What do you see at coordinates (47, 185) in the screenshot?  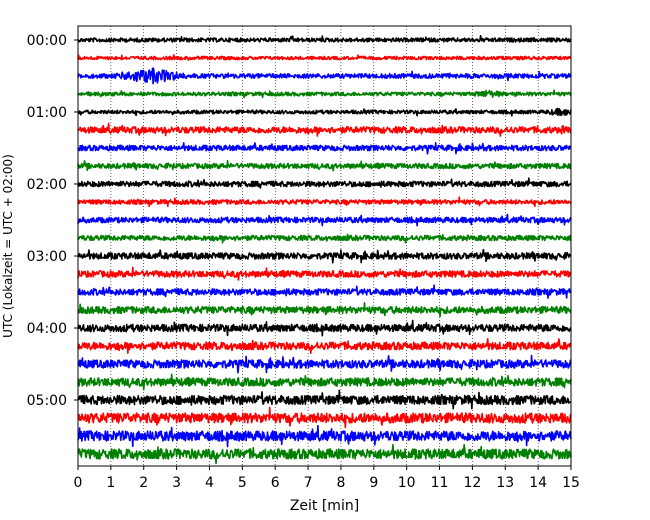 I see `y-tick-label: 02:00` at bounding box center [47, 185].